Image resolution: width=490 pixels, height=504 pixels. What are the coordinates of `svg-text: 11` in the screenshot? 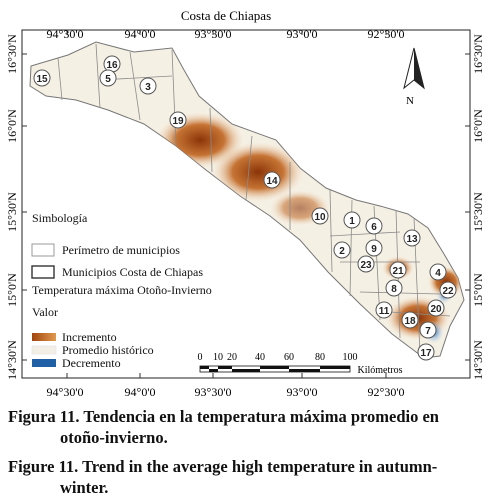 It's located at (384, 311).